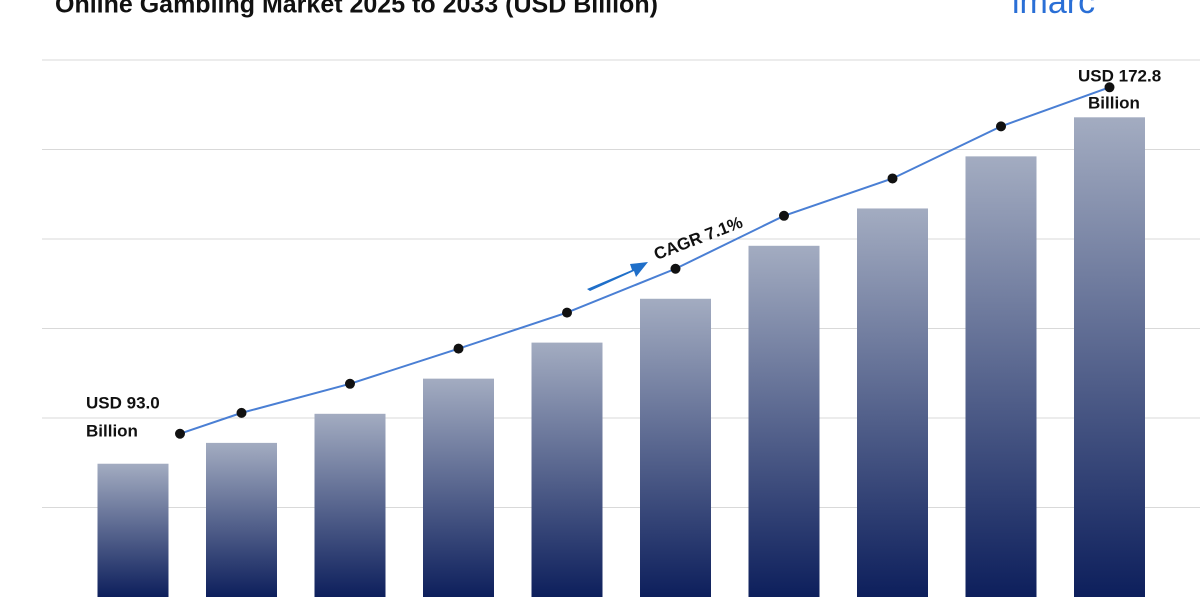 The height and width of the screenshot is (600, 1200). I want to click on cagr-arrow, so click(617, 276).